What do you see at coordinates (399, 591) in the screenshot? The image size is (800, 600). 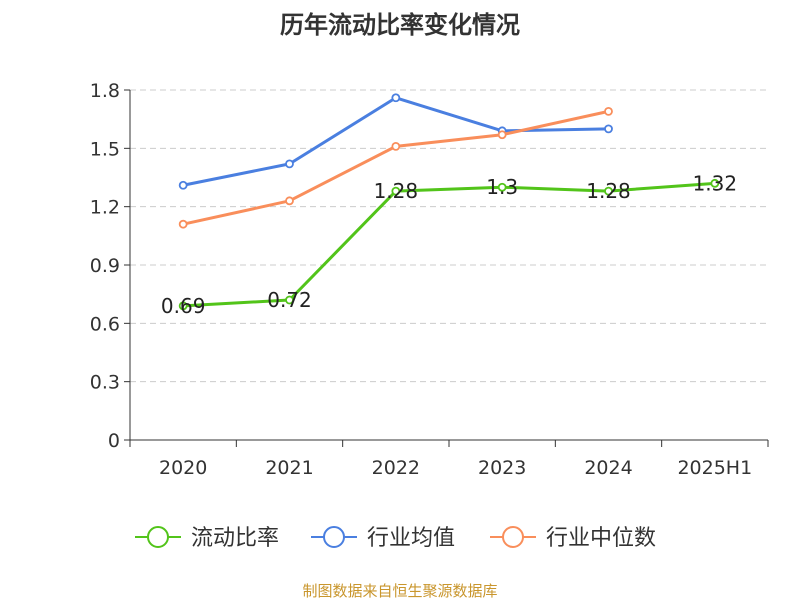 I see `source-note: 制图数据来自恒生聚源数据库` at bounding box center [399, 591].